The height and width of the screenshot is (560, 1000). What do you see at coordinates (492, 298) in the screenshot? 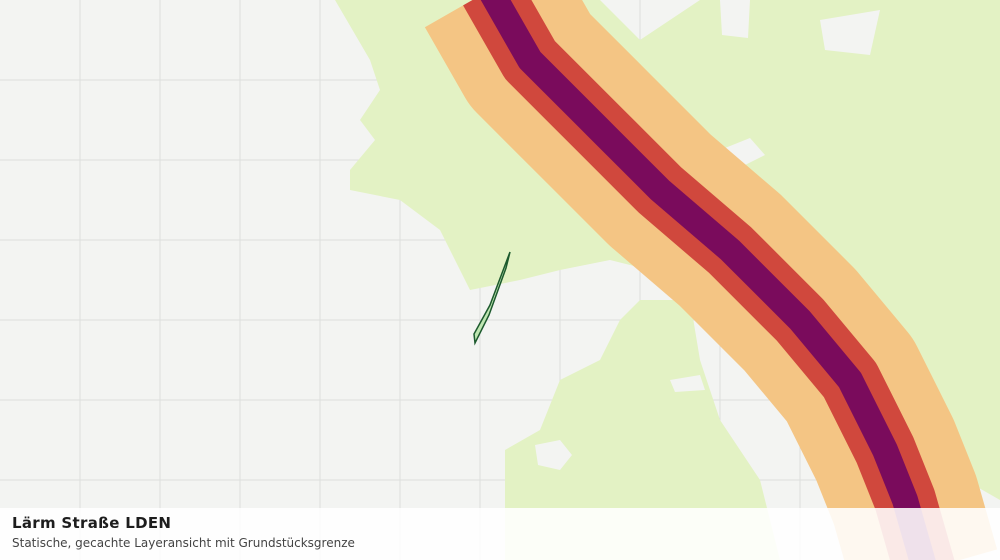
I see `parcel-boundary` at bounding box center [492, 298].